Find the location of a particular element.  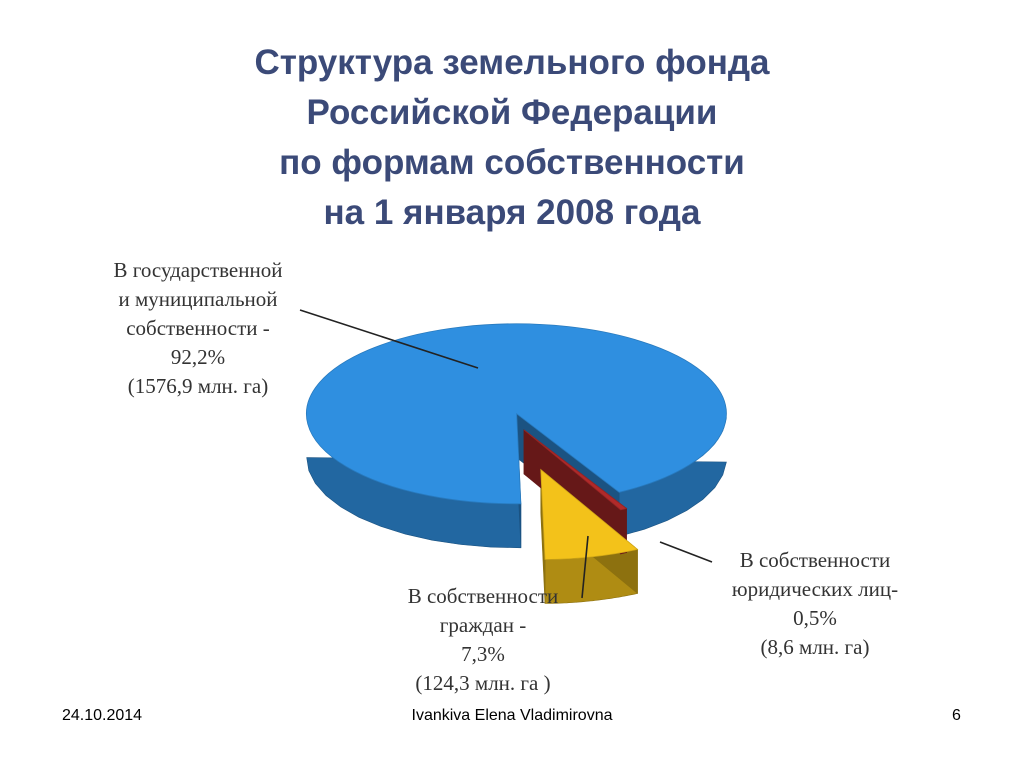

title-line: Структура земельного фонда is located at coordinates (512, 62).